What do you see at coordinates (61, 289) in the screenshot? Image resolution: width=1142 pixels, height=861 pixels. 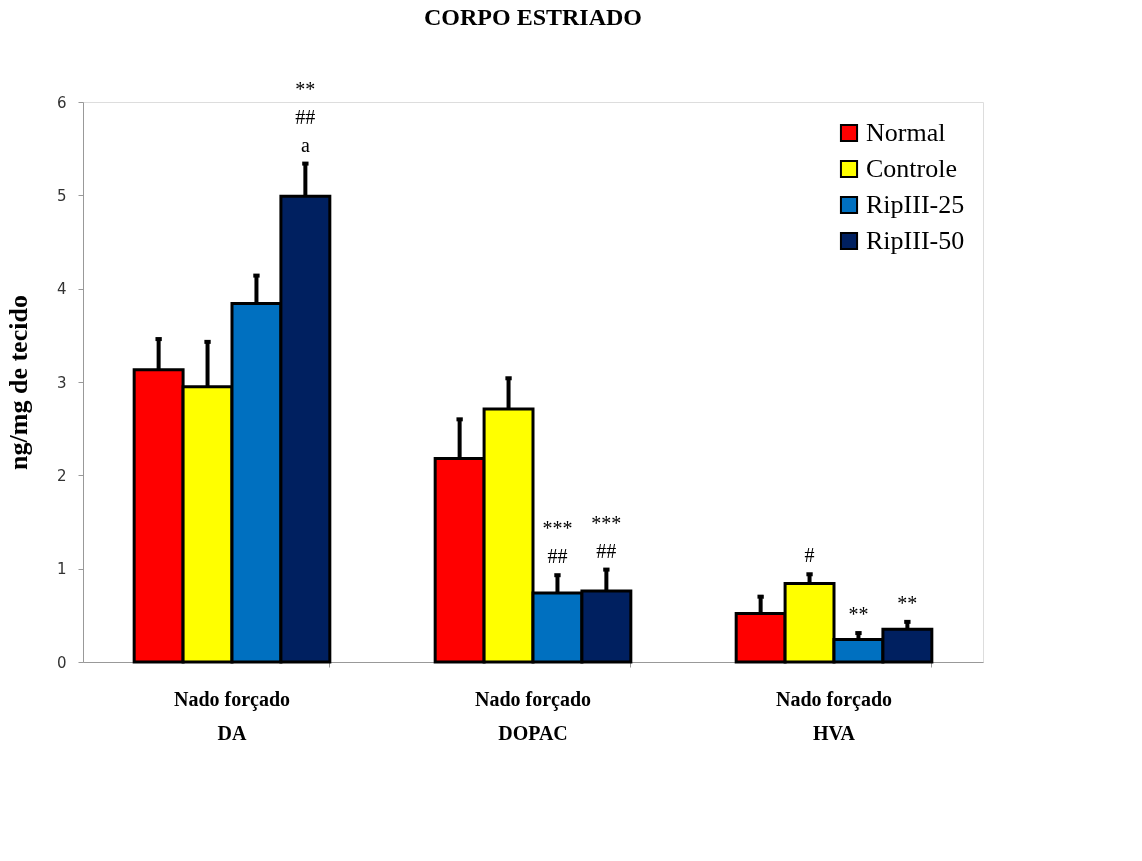 I see `y-tick-label: 4` at bounding box center [61, 289].